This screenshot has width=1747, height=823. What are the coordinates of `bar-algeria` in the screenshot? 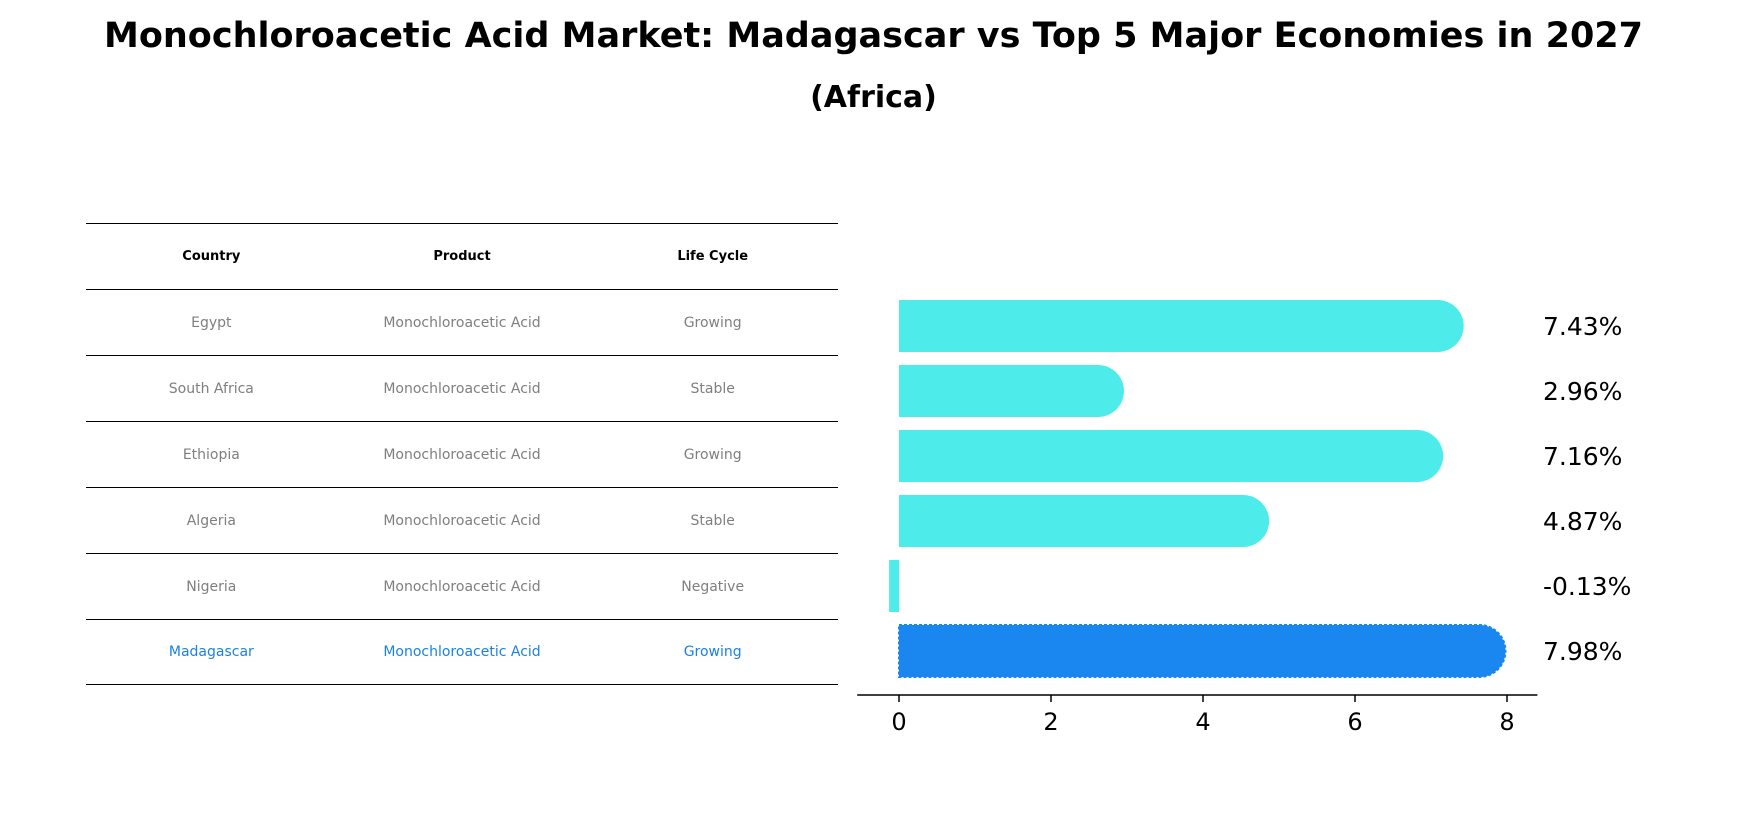 It's located at (1084, 521).